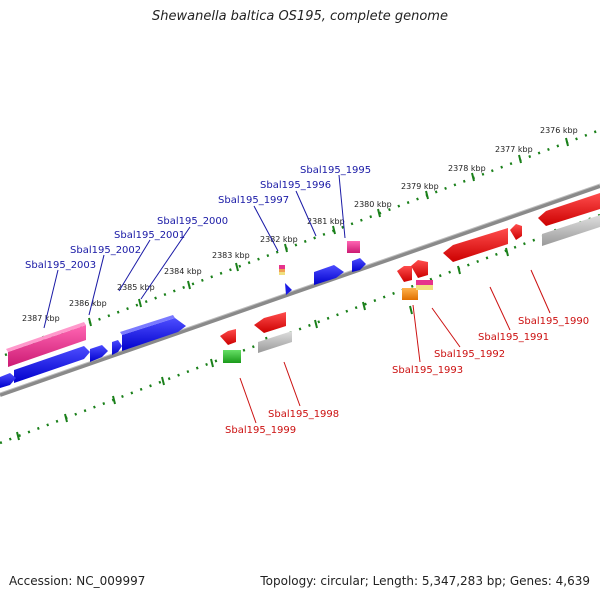 The image size is (600, 600). I want to click on kbp-label: 2381 kbp, so click(326, 221).